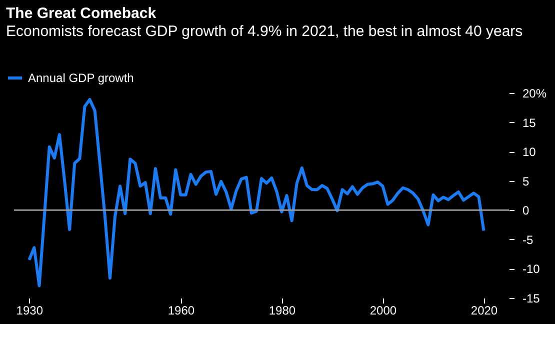 Image resolution: width=560 pixels, height=341 pixels. What do you see at coordinates (383, 311) in the screenshot?
I see `x-tick-label: 2000` at bounding box center [383, 311].